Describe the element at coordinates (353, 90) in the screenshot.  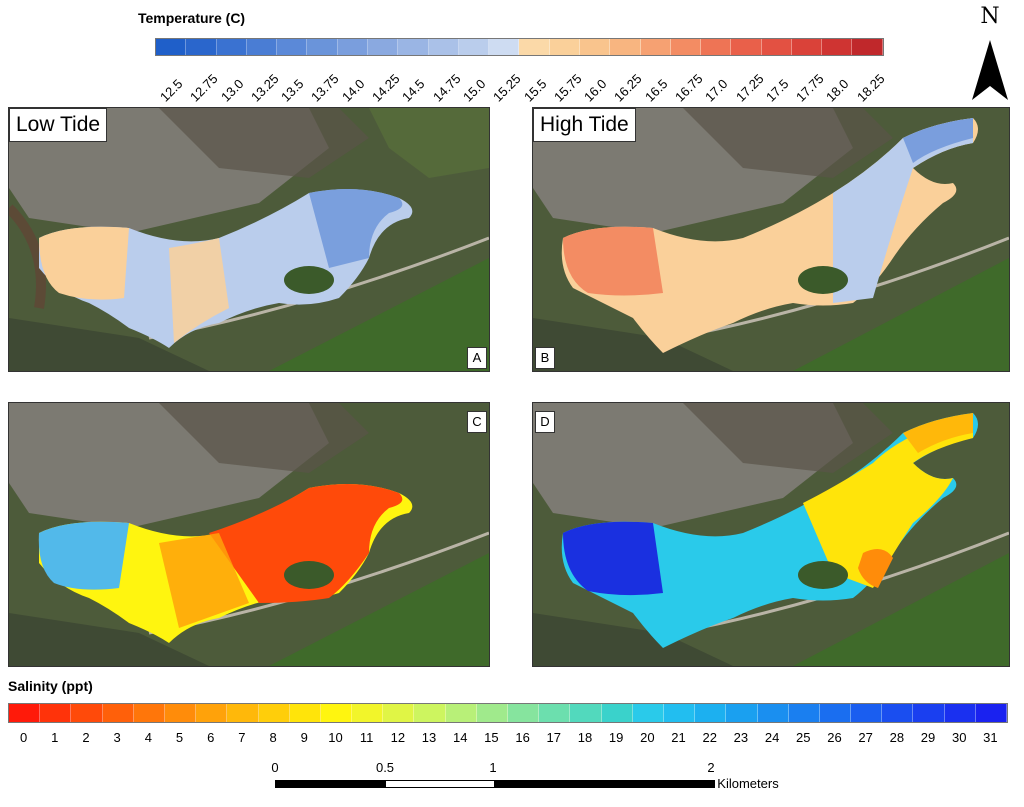
I see `temperature-tick-label: 14.0` at that location.